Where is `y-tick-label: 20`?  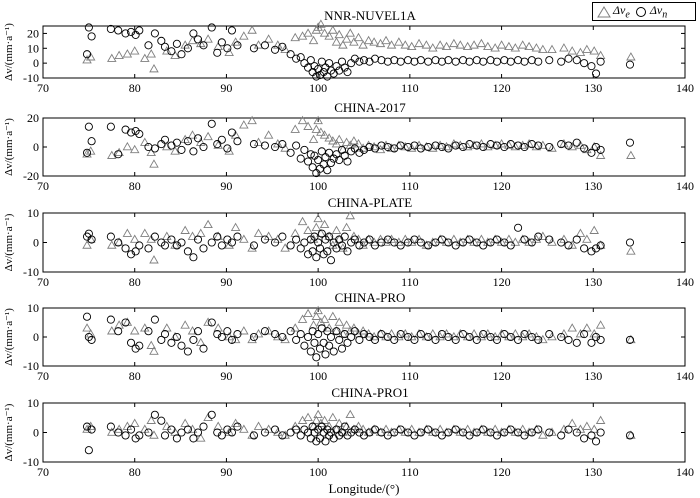
y-tick-label: 20 is located at coordinates (33, 118).